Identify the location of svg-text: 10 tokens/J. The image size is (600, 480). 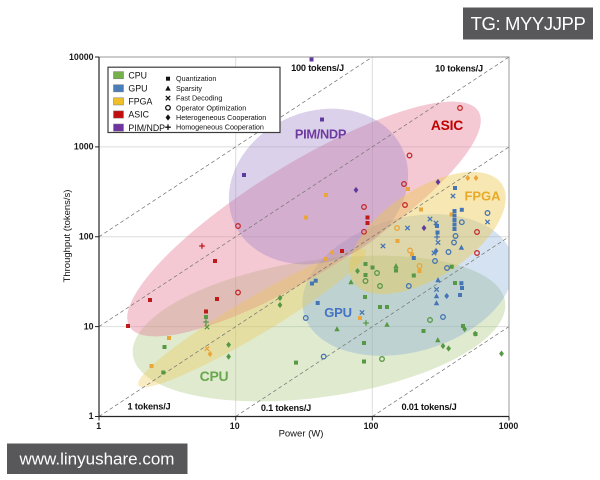
(459, 69).